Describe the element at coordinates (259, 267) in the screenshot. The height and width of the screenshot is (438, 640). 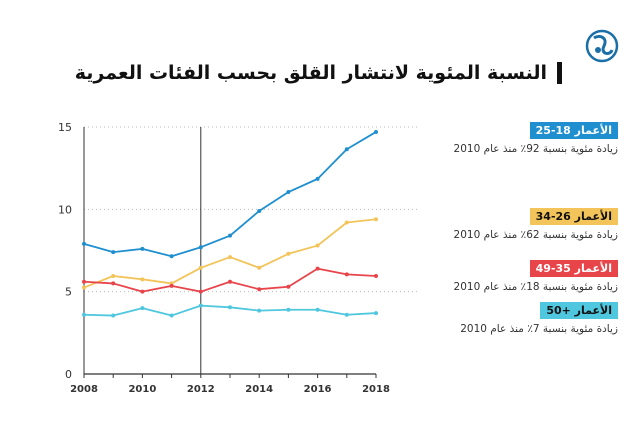
I see `series-1-point-2014` at that location.